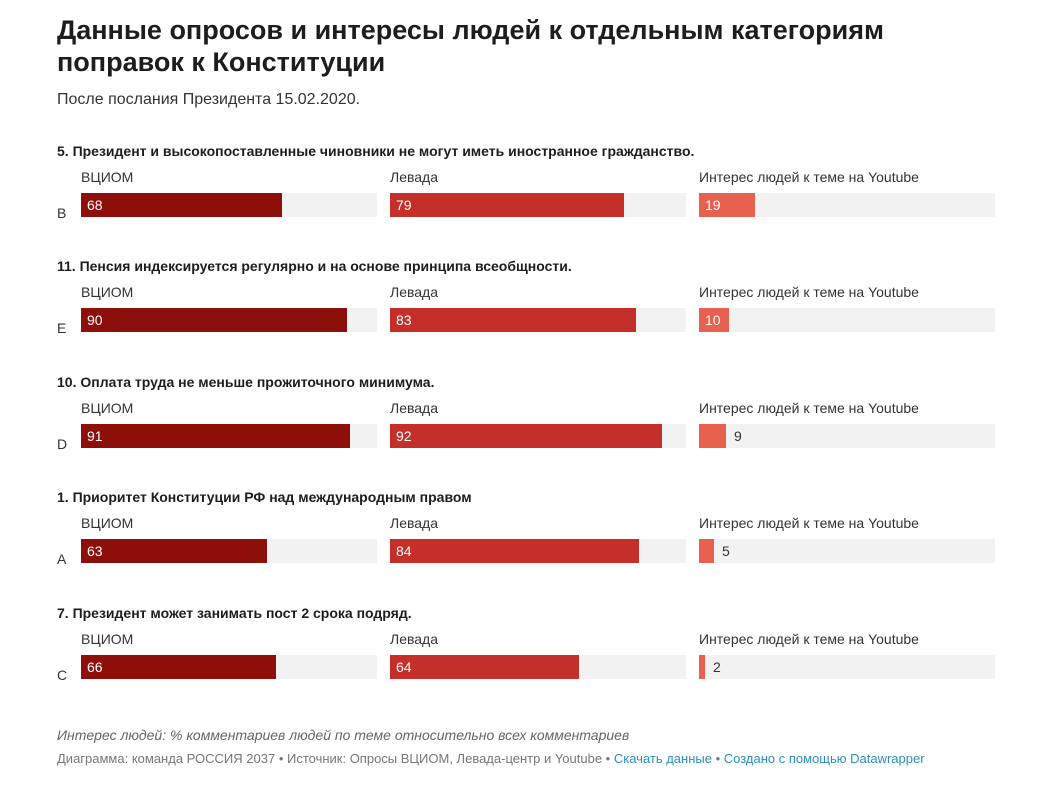 Image resolution: width=1060 pixels, height=790 pixels. I want to click on column-vciom: ВЦИОМ 63, so click(229, 545).